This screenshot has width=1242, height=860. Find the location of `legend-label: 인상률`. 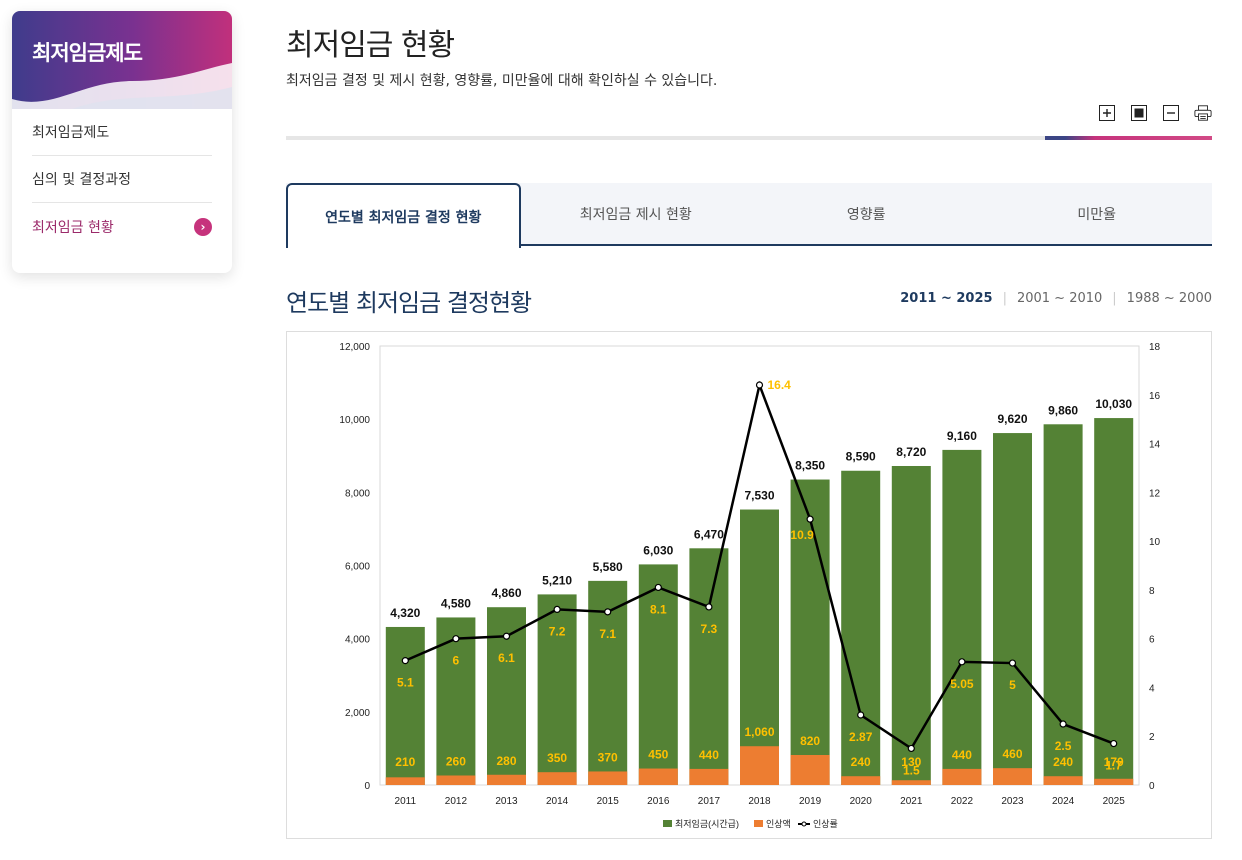

legend-label: 인상률 is located at coordinates (825, 824).